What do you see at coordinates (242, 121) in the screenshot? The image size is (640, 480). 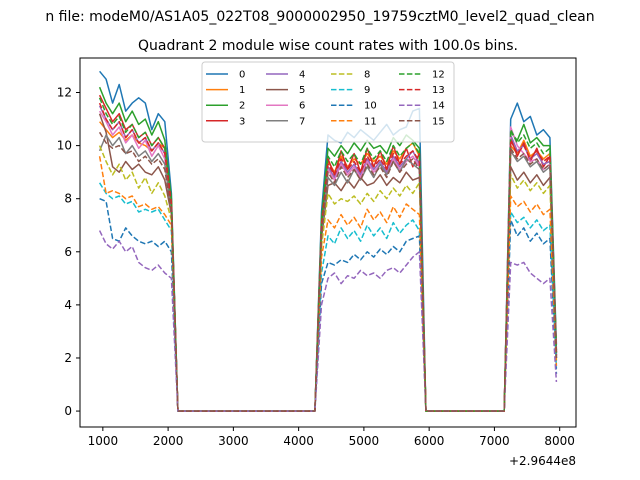 I see `legend-label-3: 3` at bounding box center [242, 121].